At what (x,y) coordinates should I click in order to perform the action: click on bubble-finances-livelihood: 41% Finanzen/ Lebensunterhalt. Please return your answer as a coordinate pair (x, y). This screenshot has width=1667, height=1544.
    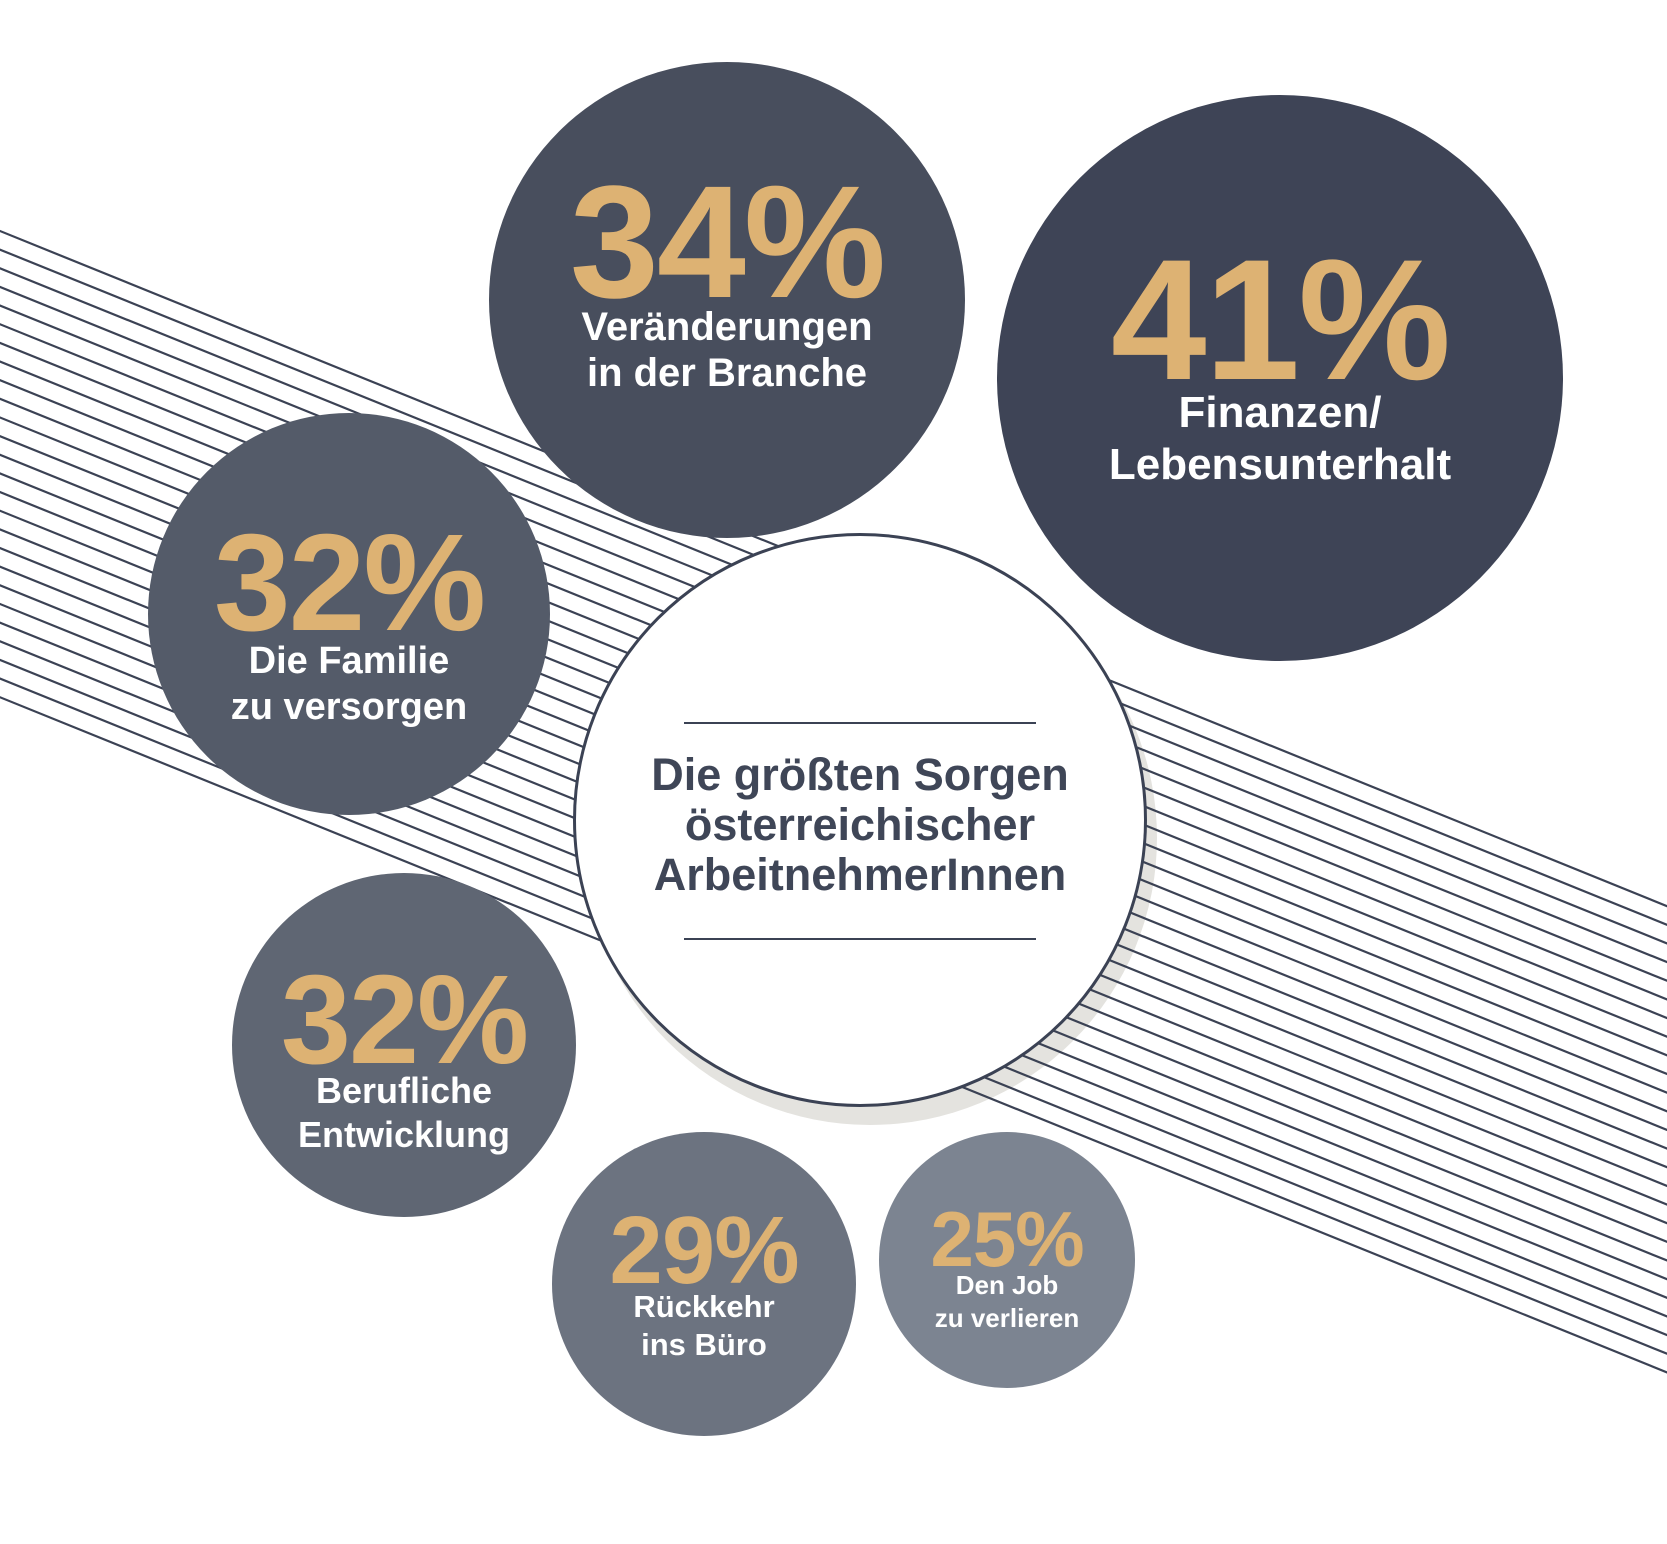
    Looking at the image, I should click on (1280, 378).